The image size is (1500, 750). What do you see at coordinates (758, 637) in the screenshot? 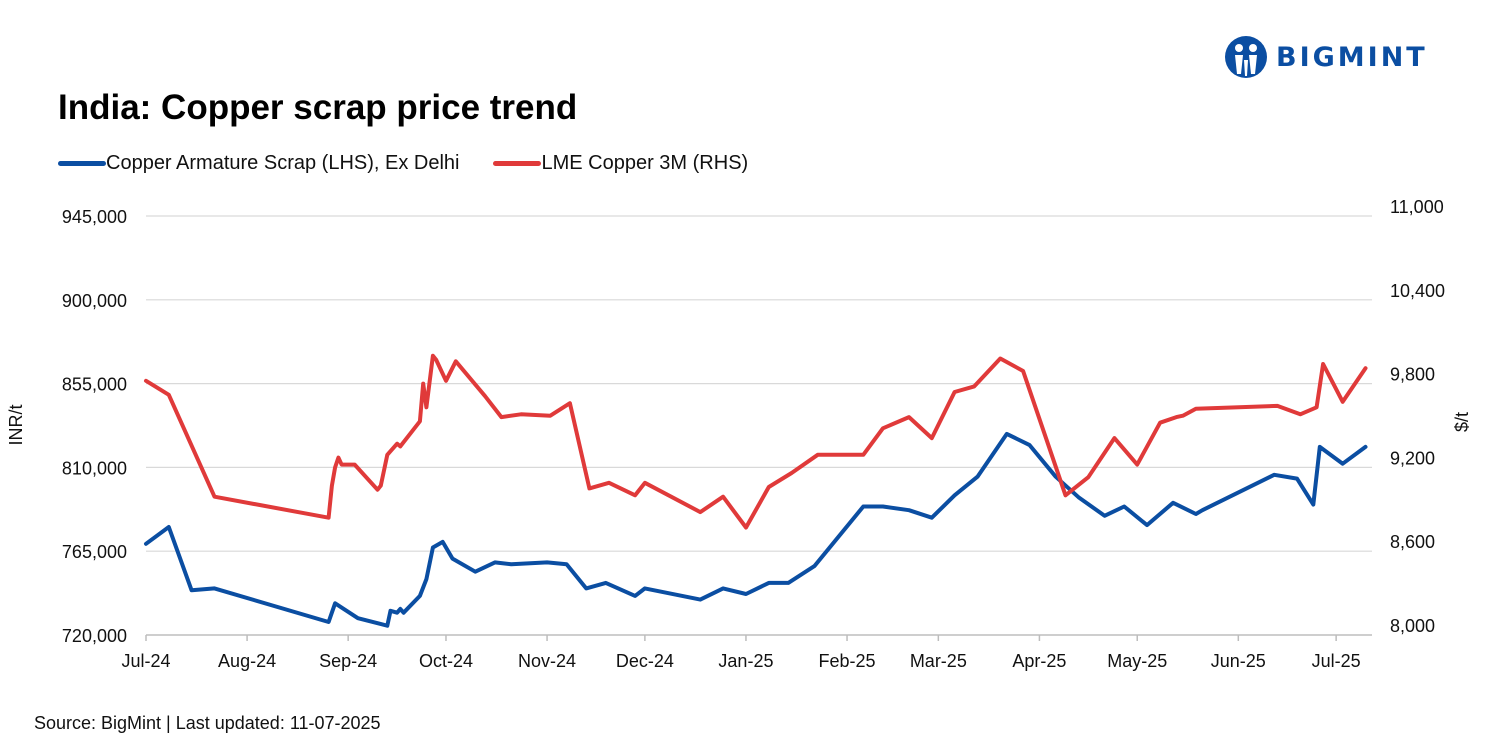
I see `axes` at bounding box center [758, 637].